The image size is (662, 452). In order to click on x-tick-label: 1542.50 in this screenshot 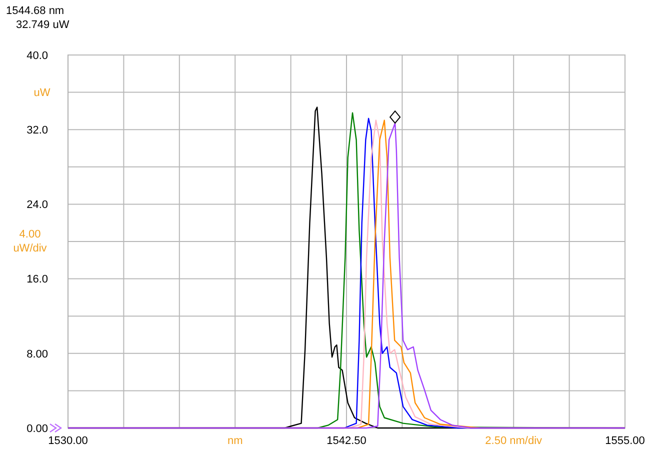, I will do `click(346, 441)`.